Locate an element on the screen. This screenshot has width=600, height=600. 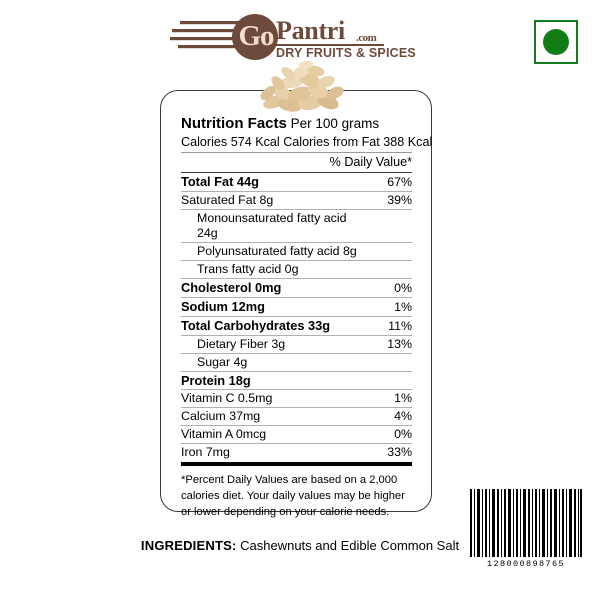
row-label: Sugar 4g is located at coordinates (271, 363).